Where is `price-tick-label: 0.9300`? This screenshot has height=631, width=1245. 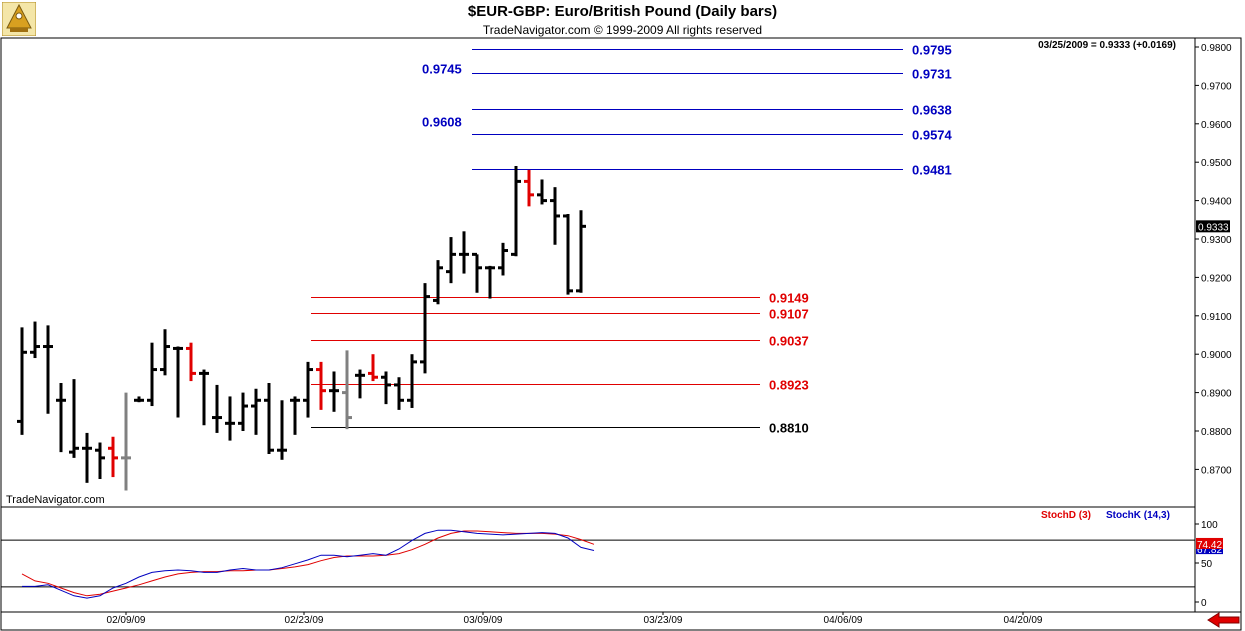 price-tick-label: 0.9300 is located at coordinates (1216, 240).